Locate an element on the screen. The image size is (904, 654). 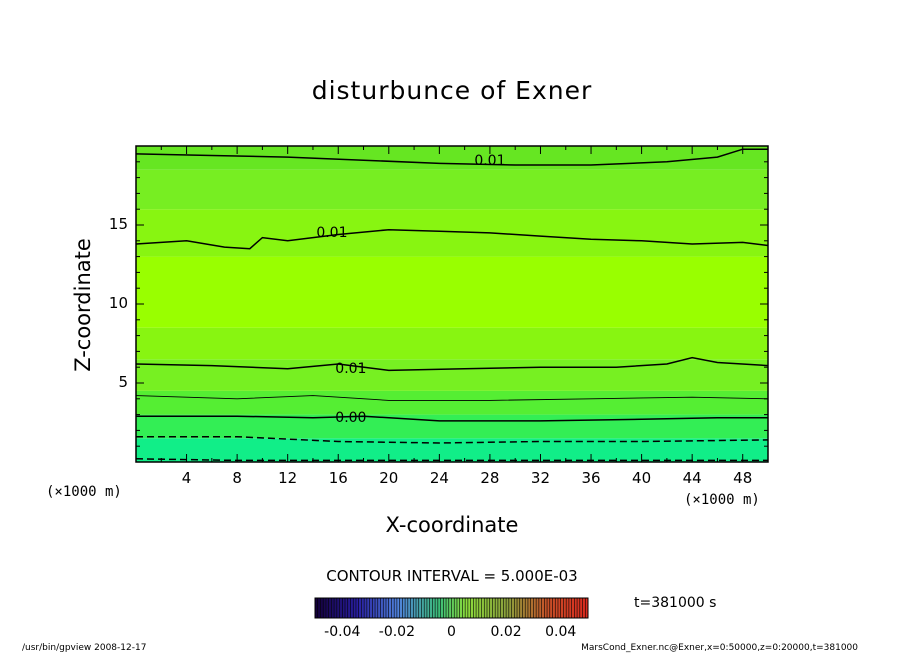
footer-left: /usr/bin/gpview 2008-12-17 is located at coordinates (84, 648).